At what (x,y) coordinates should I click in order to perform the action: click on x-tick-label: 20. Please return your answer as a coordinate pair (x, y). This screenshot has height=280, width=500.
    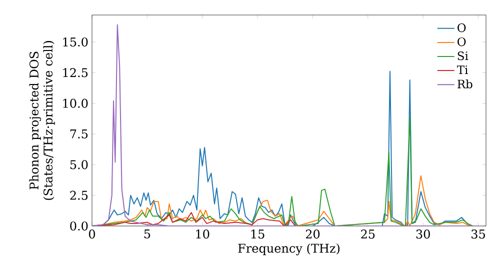
    Looking at the image, I should click on (313, 234).